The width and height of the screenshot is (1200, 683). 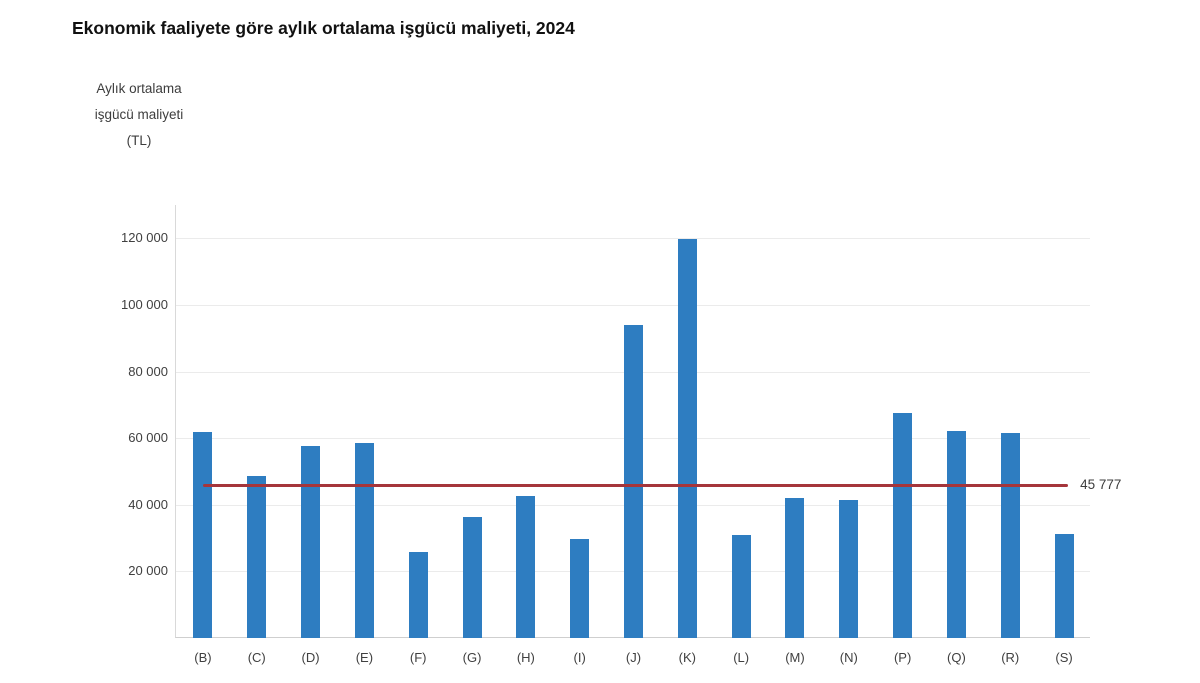 I want to click on bar-R, so click(x=1010, y=535).